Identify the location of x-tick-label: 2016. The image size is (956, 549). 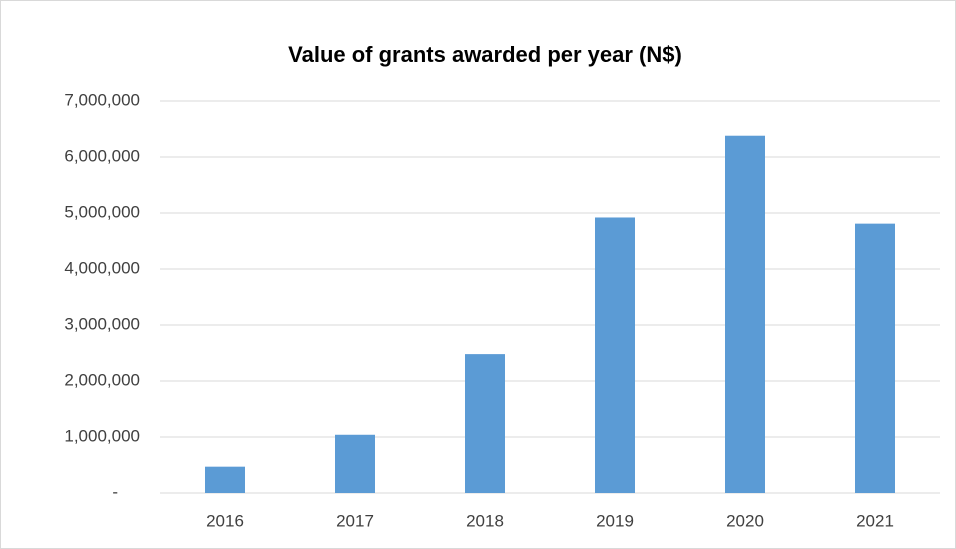
(225, 520).